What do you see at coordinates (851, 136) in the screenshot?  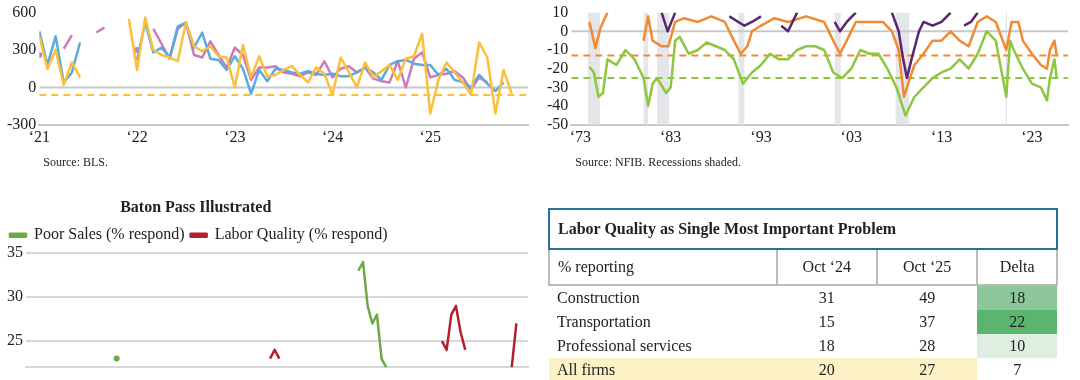 I see `x-tick-label: ‘03` at bounding box center [851, 136].